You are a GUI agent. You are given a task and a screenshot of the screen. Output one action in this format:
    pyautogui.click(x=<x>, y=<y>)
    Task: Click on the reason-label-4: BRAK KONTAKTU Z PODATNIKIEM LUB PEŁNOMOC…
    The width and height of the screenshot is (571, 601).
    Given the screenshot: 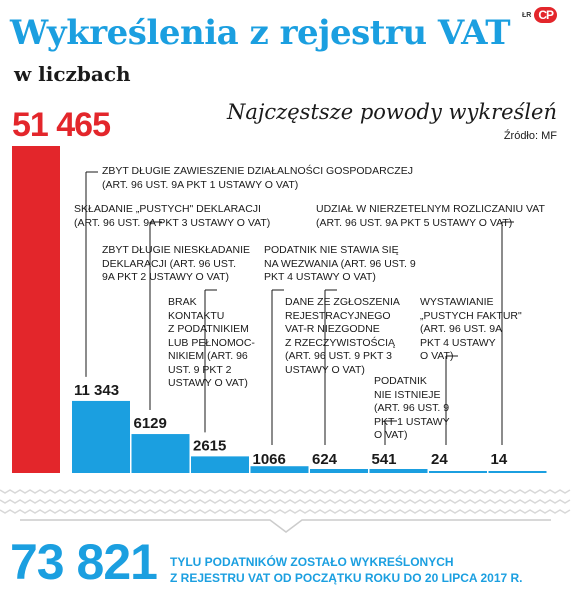 What is the action you would take?
    pyautogui.click(x=211, y=342)
    